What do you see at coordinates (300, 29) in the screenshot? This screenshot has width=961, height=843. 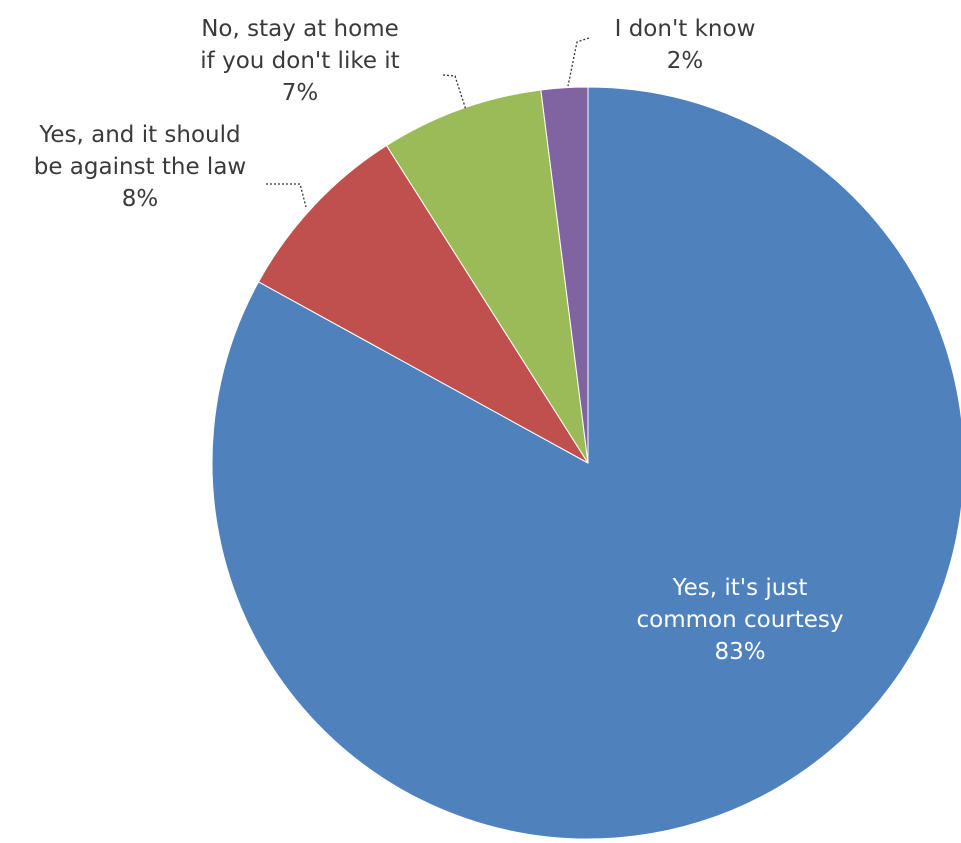 I see `slice-label-line: No, stay at home` at bounding box center [300, 29].